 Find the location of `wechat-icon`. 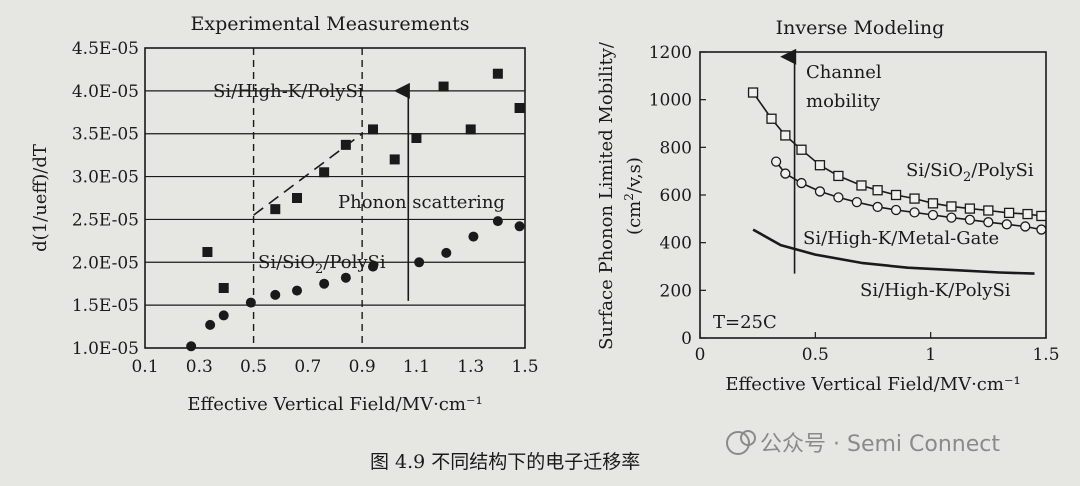

wechat-icon is located at coordinates (738, 443).